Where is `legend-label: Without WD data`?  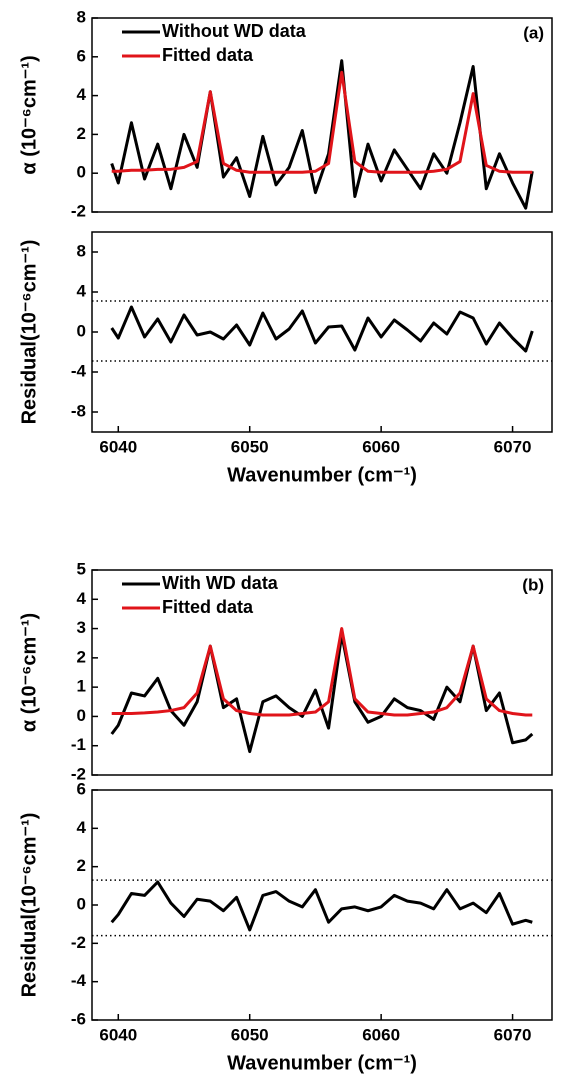
legend-label: Without WD data is located at coordinates (234, 31).